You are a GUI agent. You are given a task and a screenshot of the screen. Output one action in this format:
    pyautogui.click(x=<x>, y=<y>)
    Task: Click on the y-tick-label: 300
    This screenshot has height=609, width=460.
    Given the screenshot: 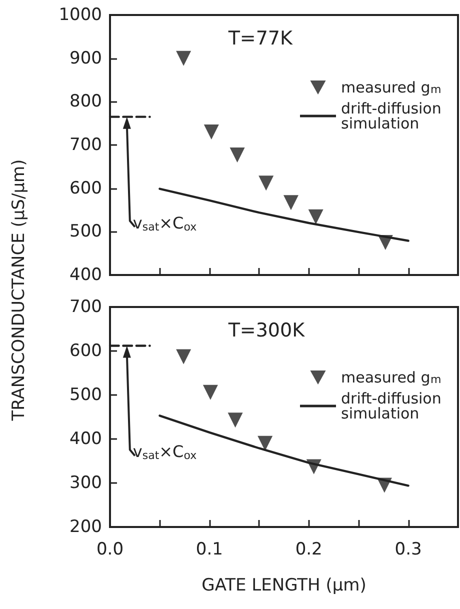 What is the action you would take?
    pyautogui.click(x=86, y=483)
    